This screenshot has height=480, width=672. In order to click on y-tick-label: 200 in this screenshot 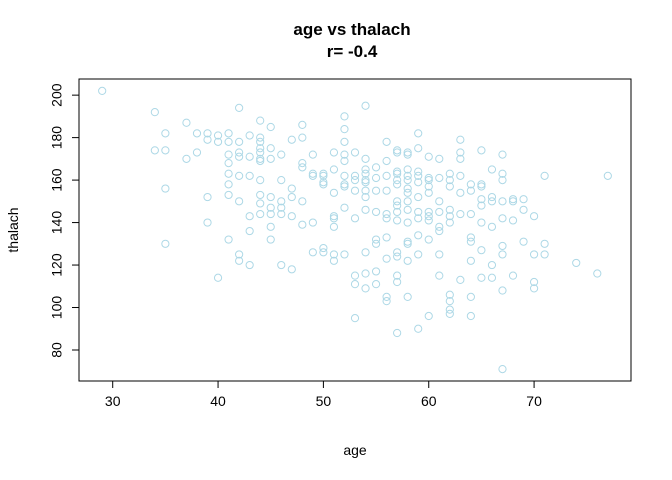, I will do `click(57, 95)`.